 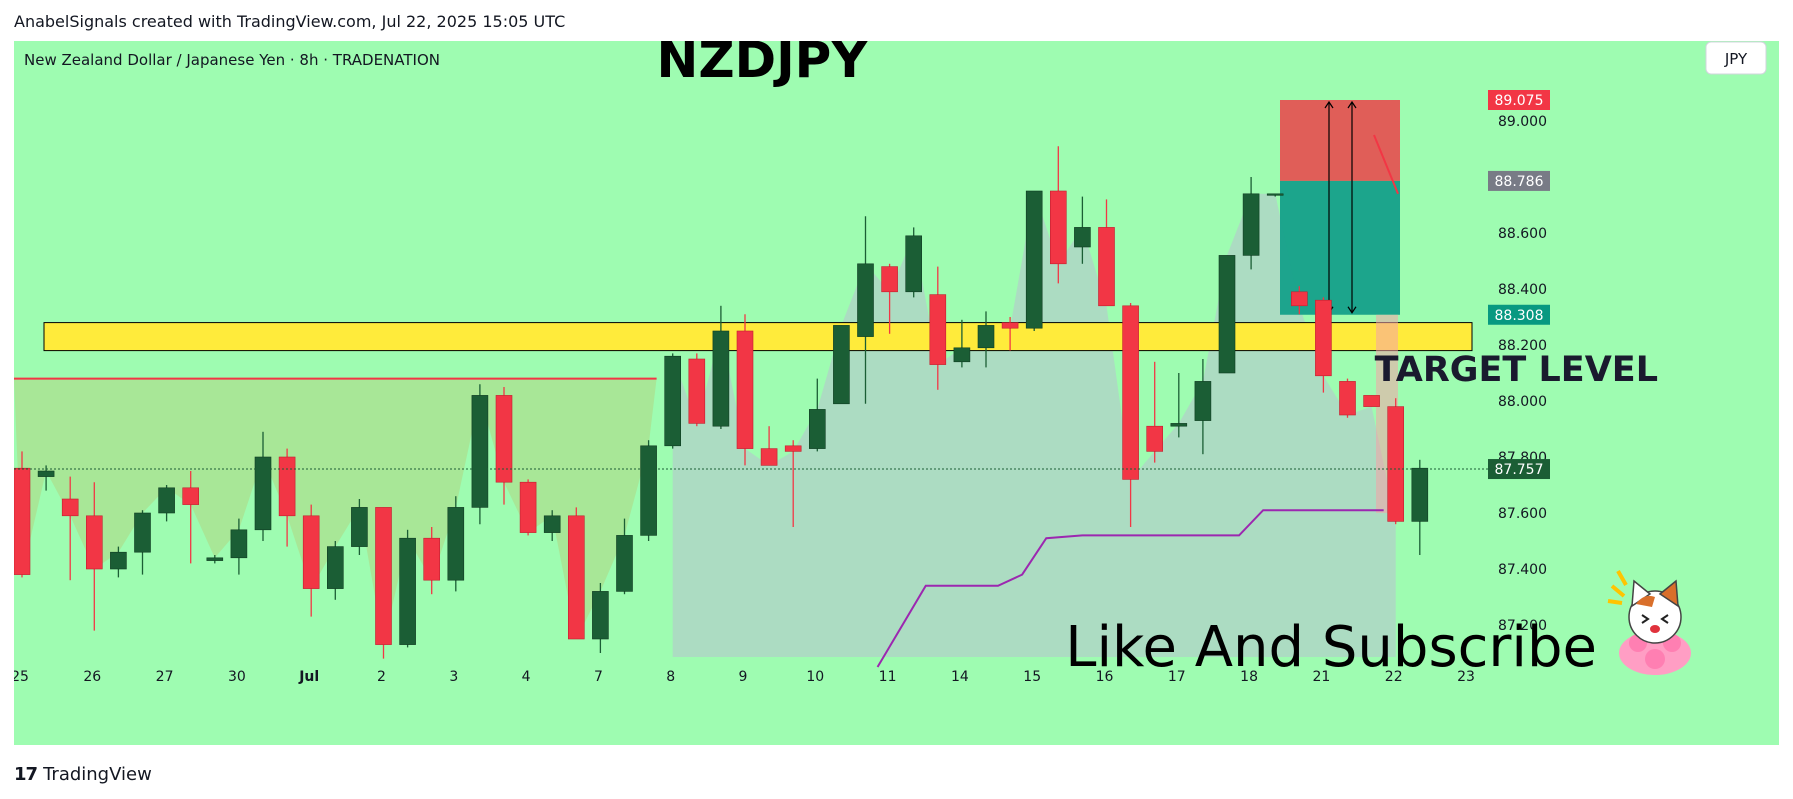 I want to click on price-tick-label: 87.600, so click(x=1522, y=514).